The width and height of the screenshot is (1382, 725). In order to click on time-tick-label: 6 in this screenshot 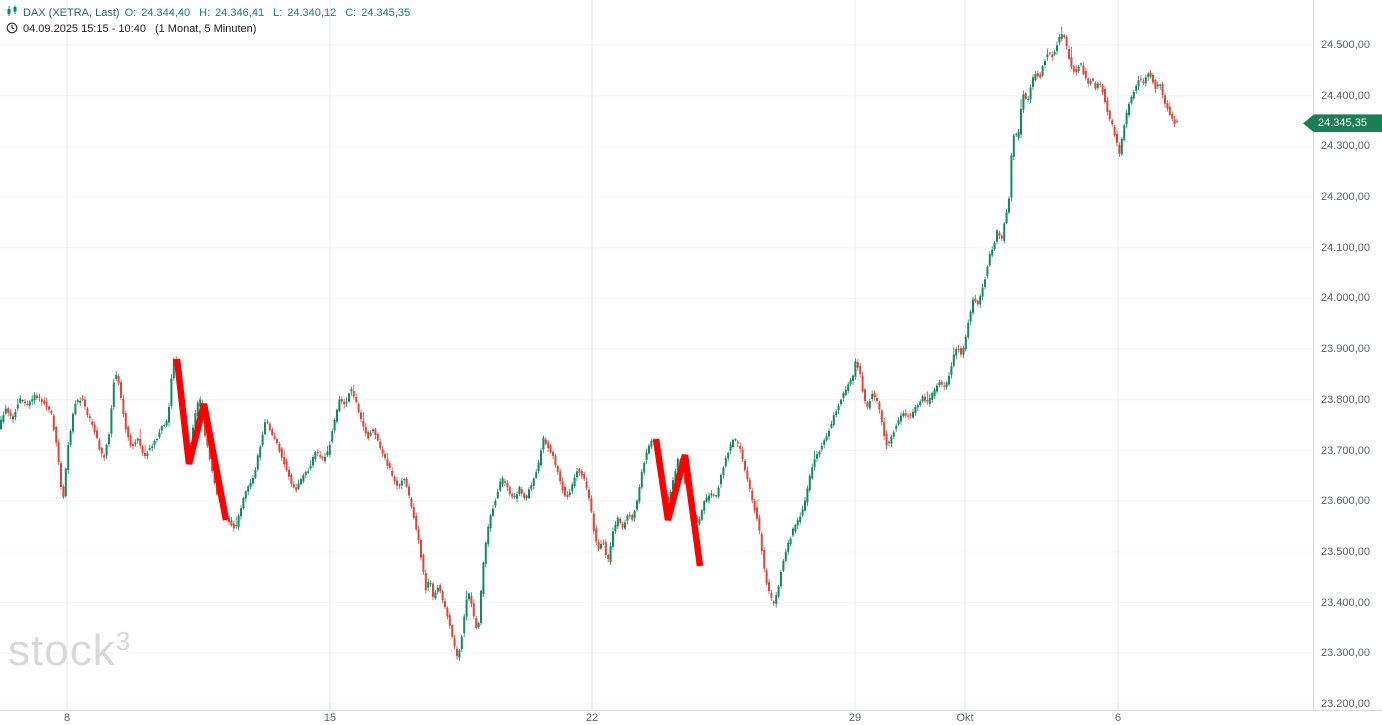, I will do `click(1118, 718)`.